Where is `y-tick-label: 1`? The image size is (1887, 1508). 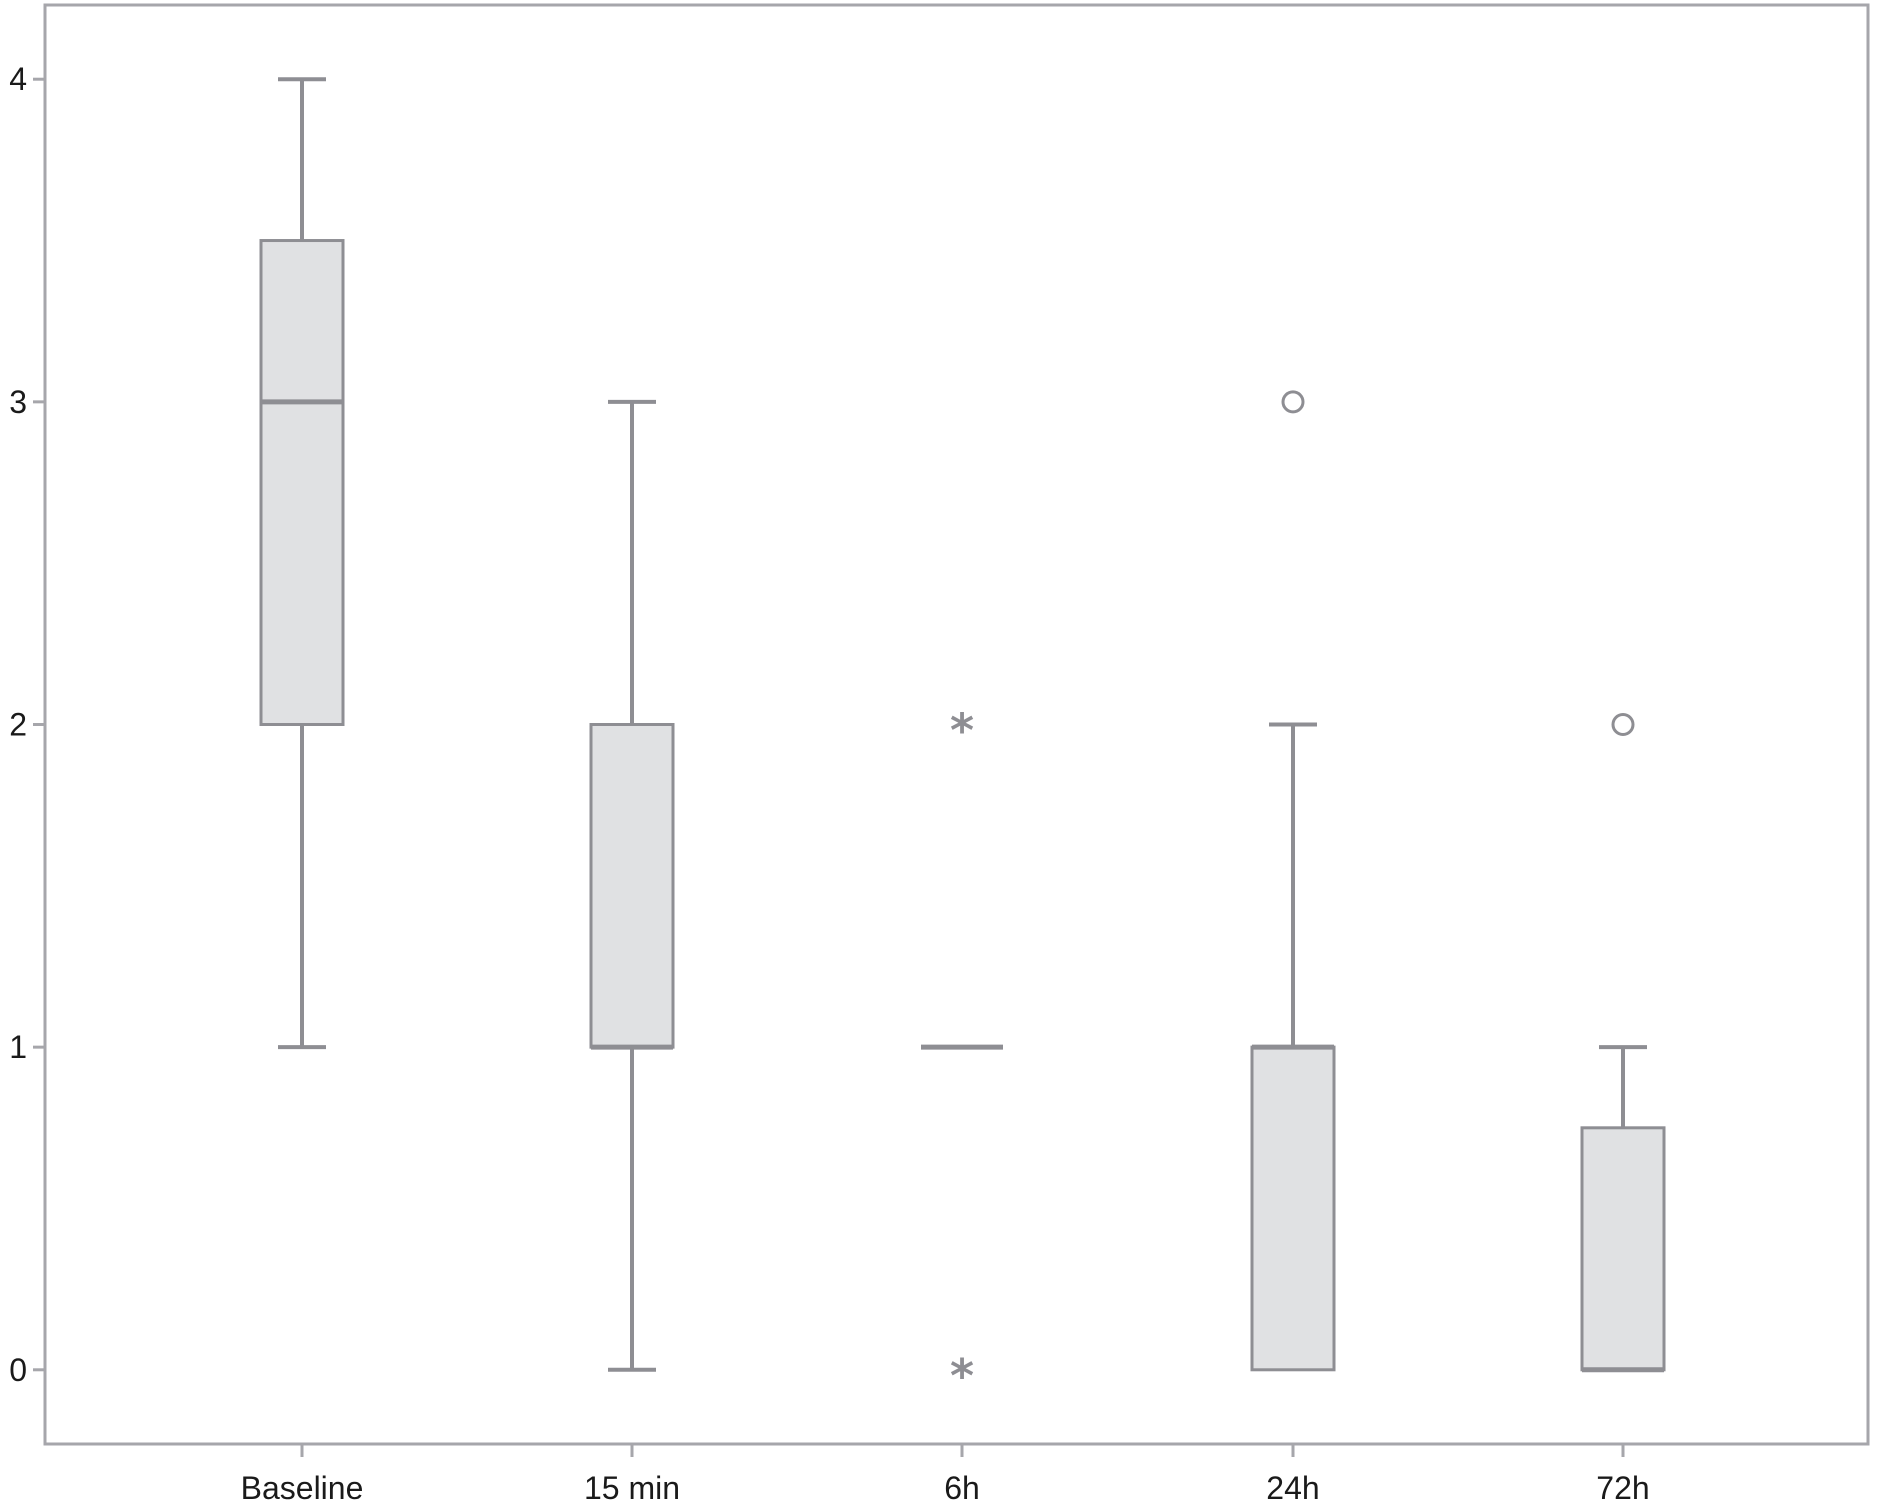
y-tick-label: 1 is located at coordinates (18, 1047).